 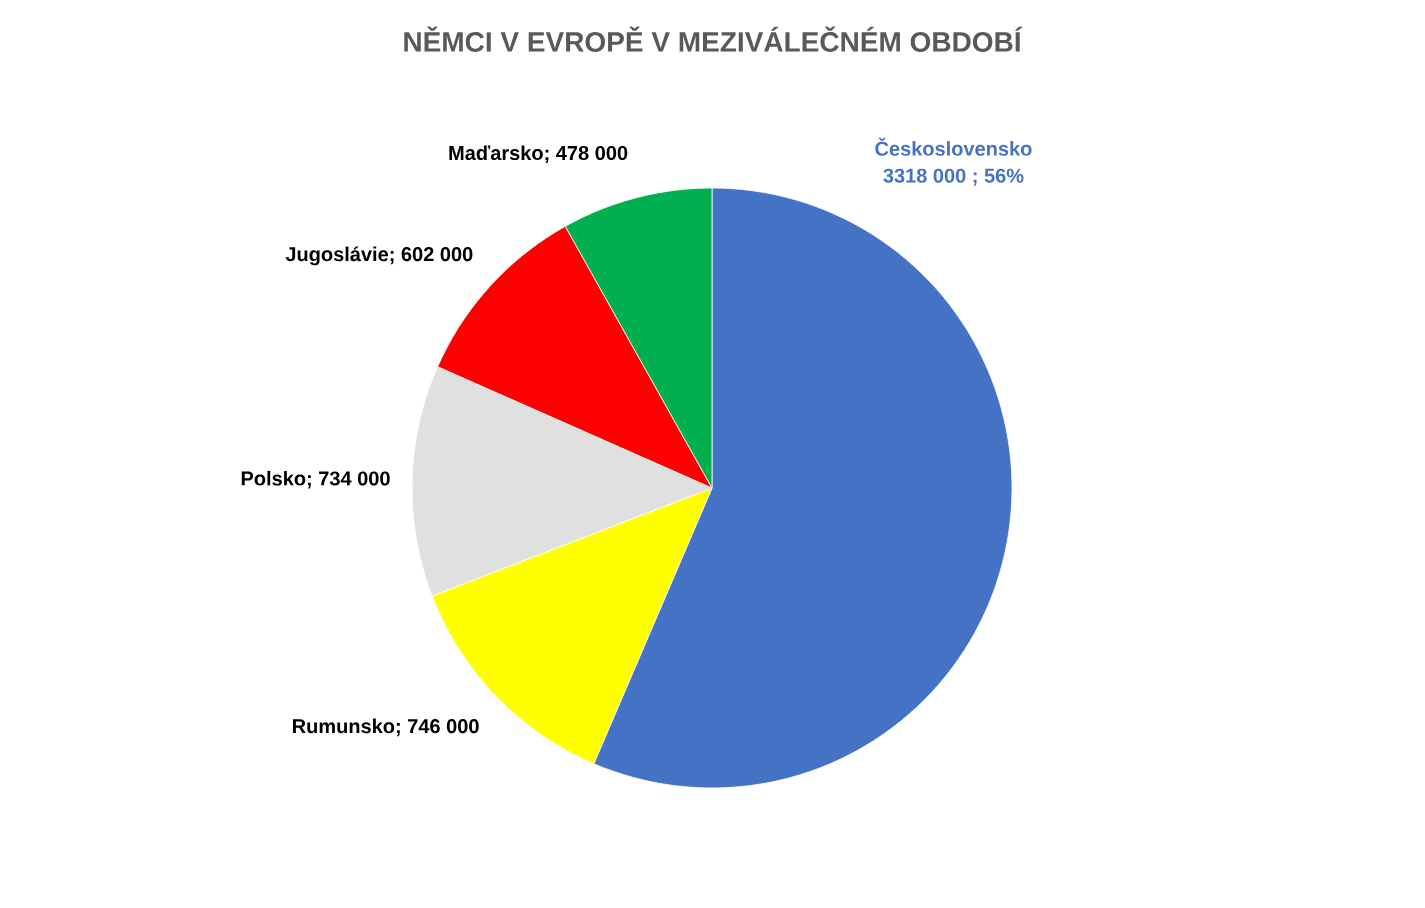 What do you see at coordinates (437, 728) in the screenshot?
I see `data-label: ; 746 000` at bounding box center [437, 728].